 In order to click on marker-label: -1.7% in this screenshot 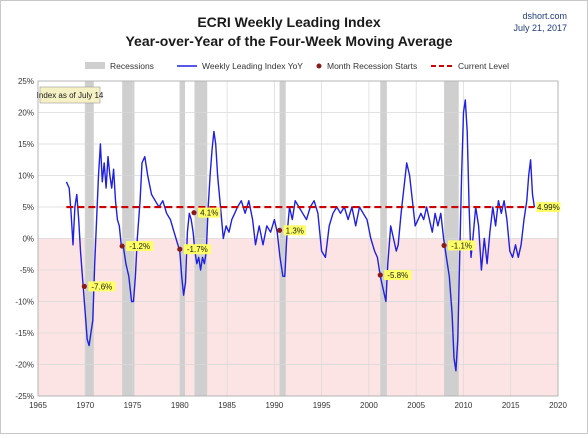, I will do `click(197, 249)`.